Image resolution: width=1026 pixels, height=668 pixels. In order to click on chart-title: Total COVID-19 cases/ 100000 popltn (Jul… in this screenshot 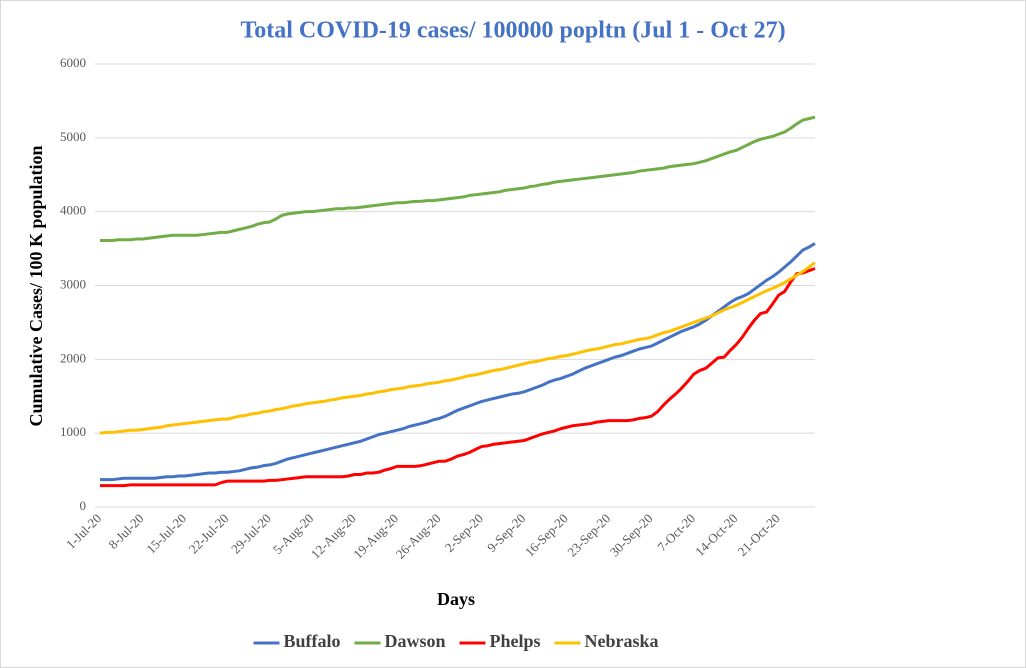, I will do `click(512, 31)`.